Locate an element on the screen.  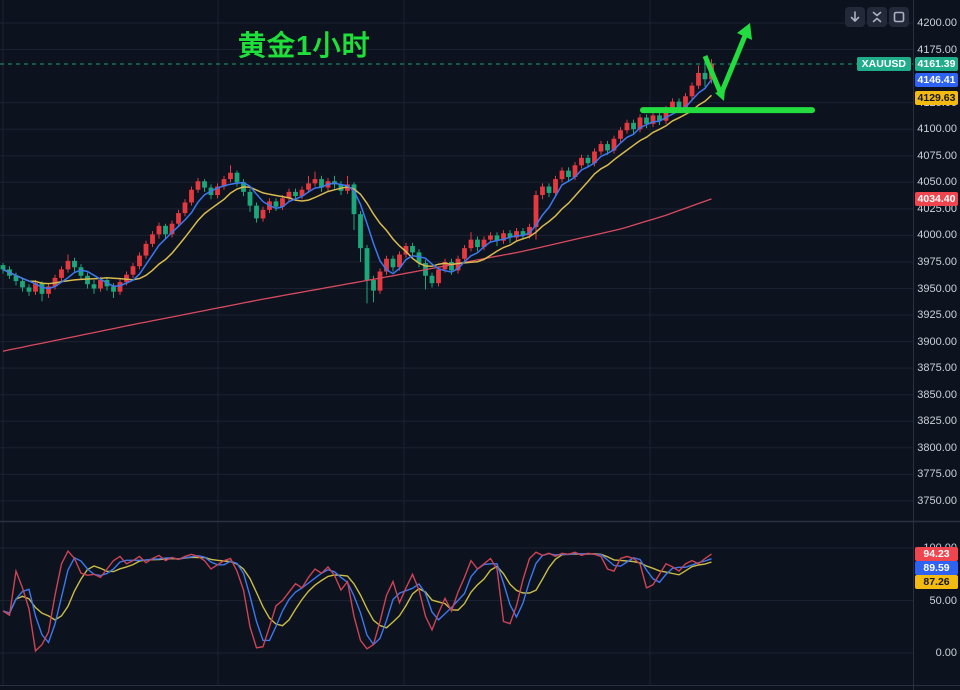
axis-tick-label: 3850.00 is located at coordinates (937, 394).